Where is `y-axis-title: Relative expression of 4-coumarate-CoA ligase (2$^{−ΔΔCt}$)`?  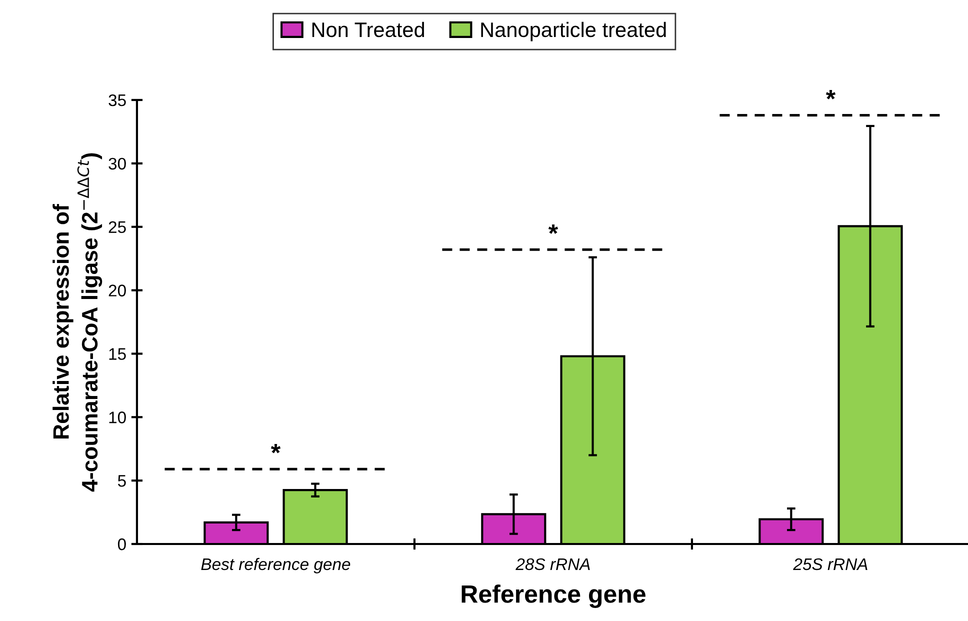 y-axis-title: Relative expression of 4-coumarate-CoA ligase (2$^{−ΔΔCt}$) is located at coordinates (77, 322).